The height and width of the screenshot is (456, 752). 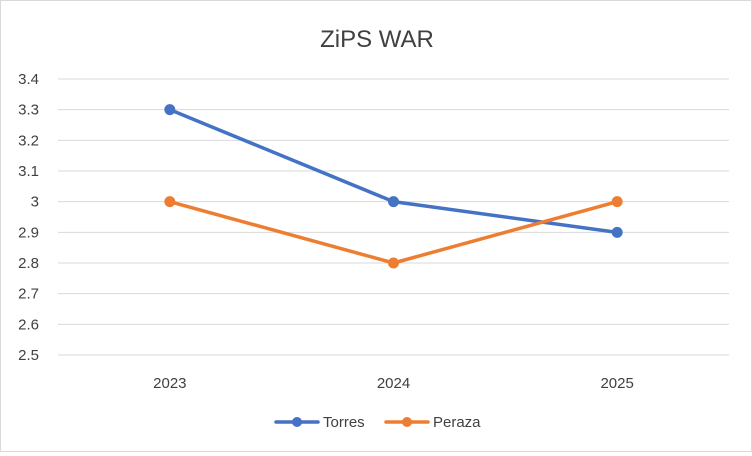 What do you see at coordinates (169, 383) in the screenshot?
I see `x-tick-label: 2023` at bounding box center [169, 383].